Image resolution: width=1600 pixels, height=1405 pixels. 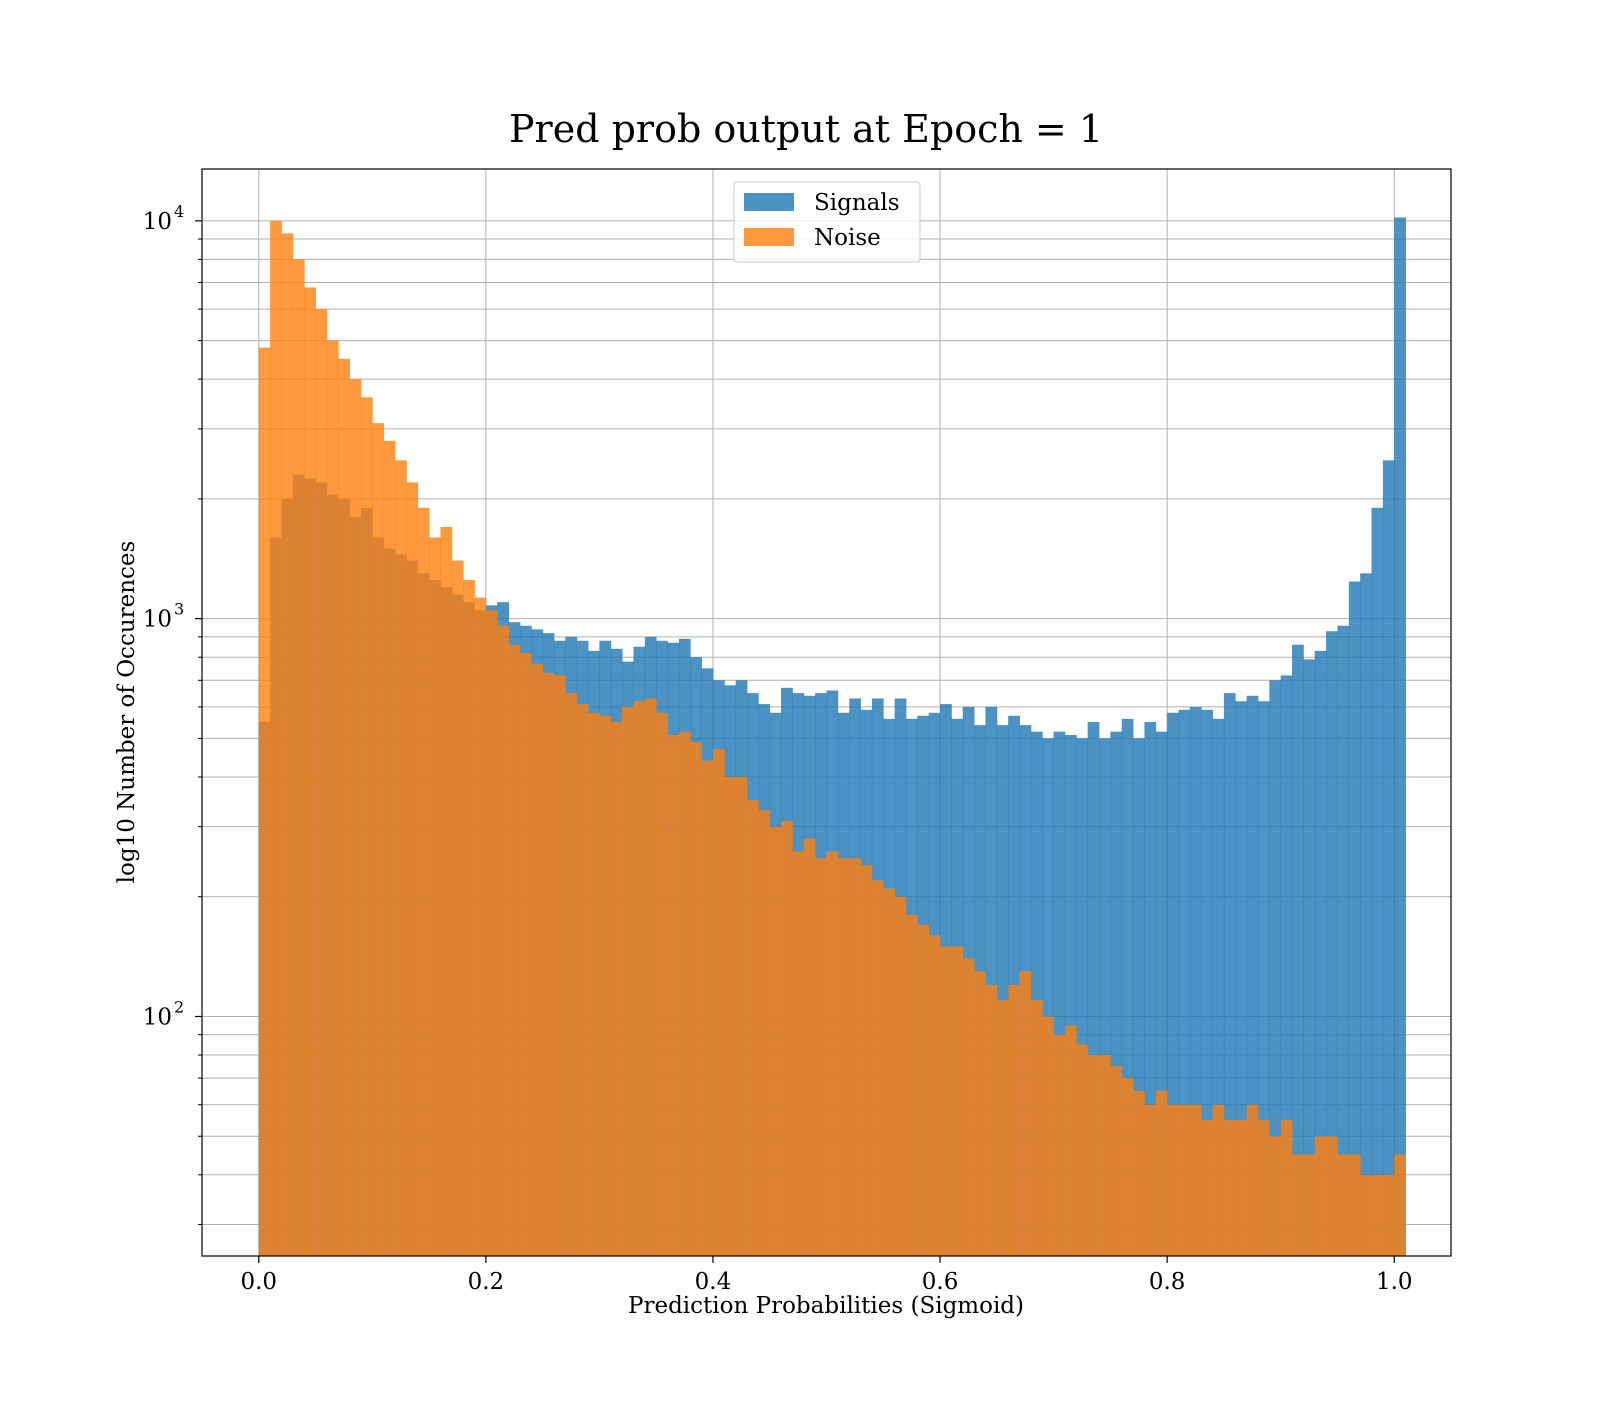 What do you see at coordinates (179, 1006) in the screenshot?
I see `y-tick-exponent: 2` at bounding box center [179, 1006].